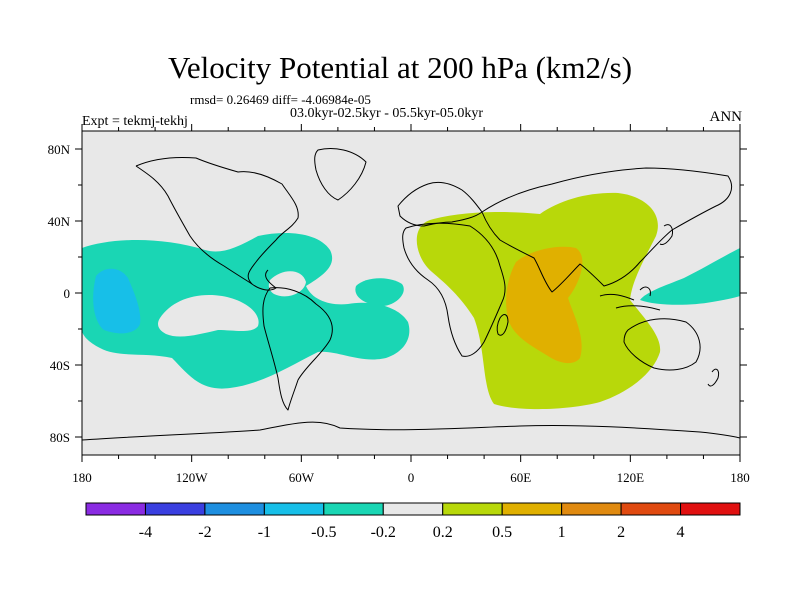  Describe the element at coordinates (340, 174) in the screenshot. I see `greenland-coast` at that location.